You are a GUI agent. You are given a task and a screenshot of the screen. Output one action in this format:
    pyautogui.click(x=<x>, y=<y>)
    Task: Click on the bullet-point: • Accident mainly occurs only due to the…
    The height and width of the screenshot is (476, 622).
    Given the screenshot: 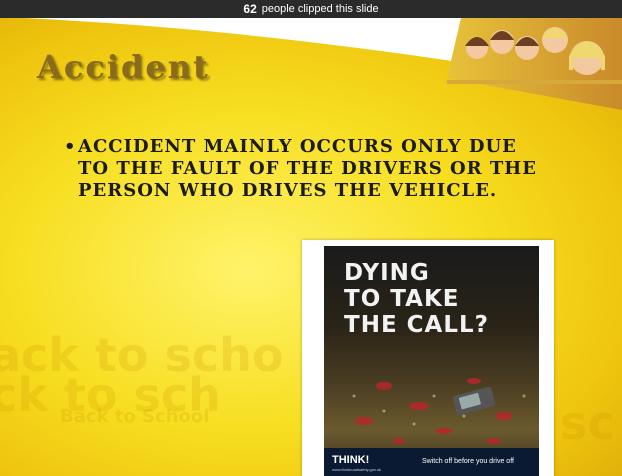 What is the action you would take?
    pyautogui.click(x=306, y=169)
    